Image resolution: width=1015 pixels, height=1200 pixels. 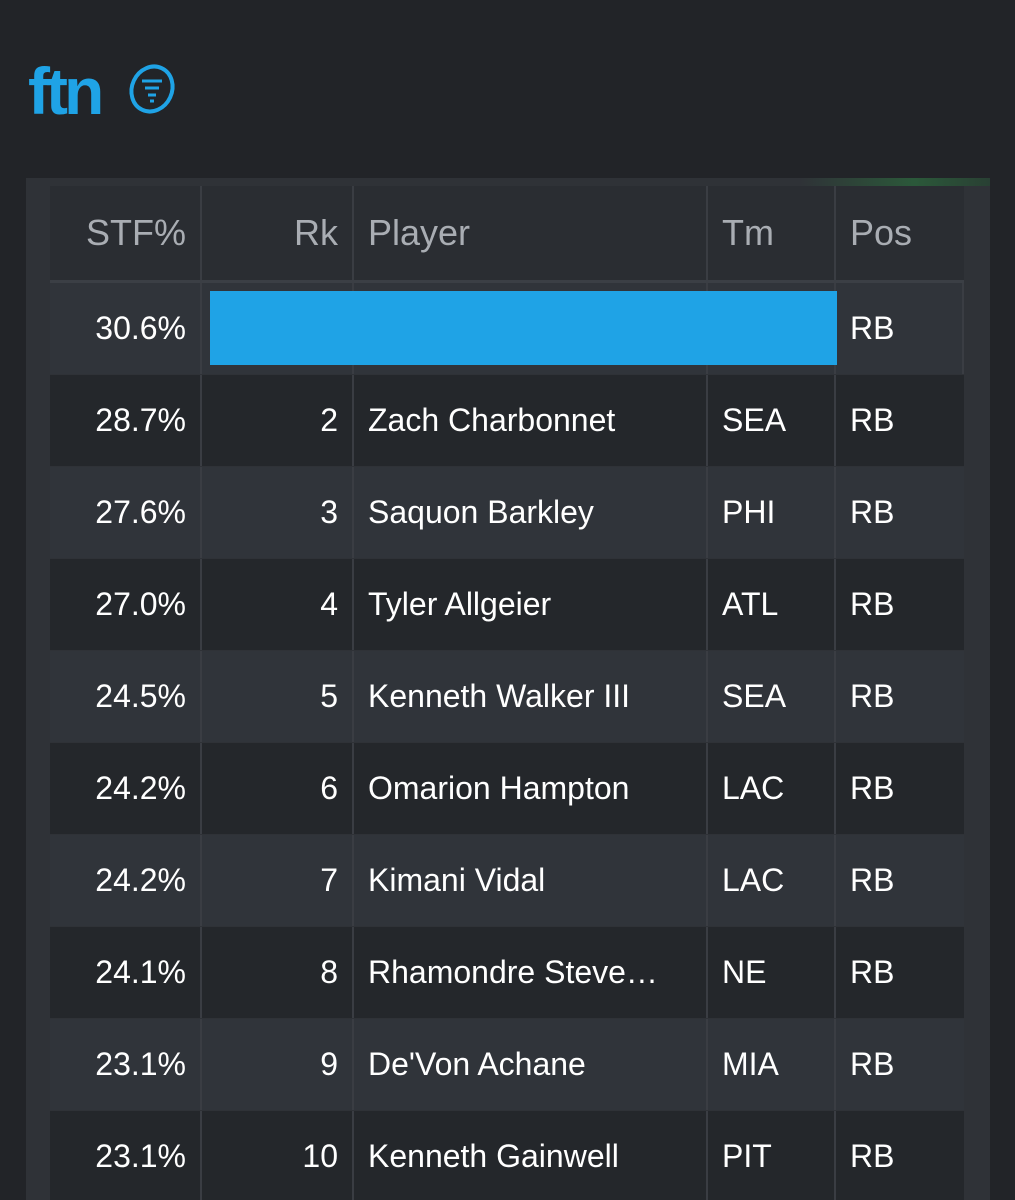 What do you see at coordinates (531, 788) in the screenshot?
I see `player-cell: Omarion Hampton` at bounding box center [531, 788].